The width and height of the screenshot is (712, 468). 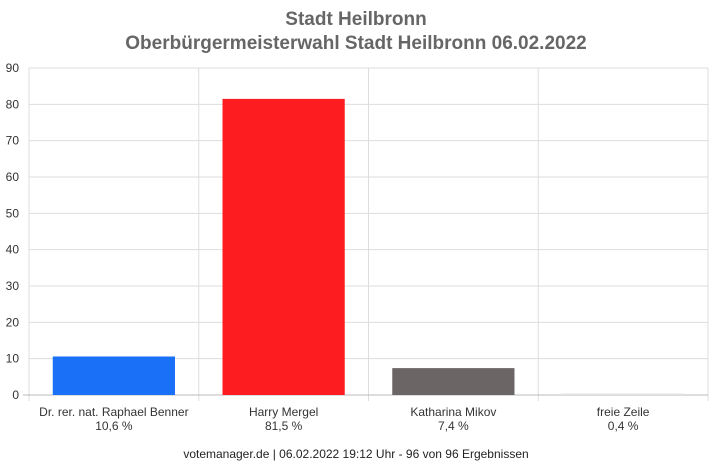 I want to click on y-tick-label: 30, so click(x=13, y=286).